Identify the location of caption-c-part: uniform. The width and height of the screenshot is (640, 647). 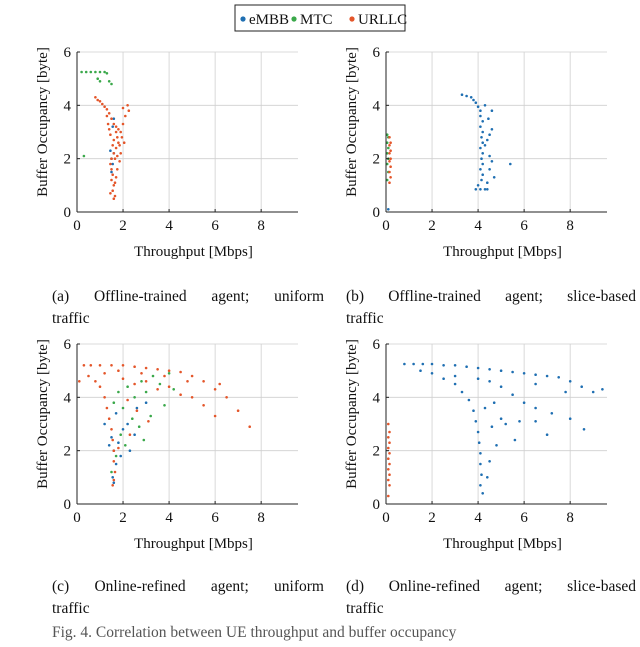
(299, 586).